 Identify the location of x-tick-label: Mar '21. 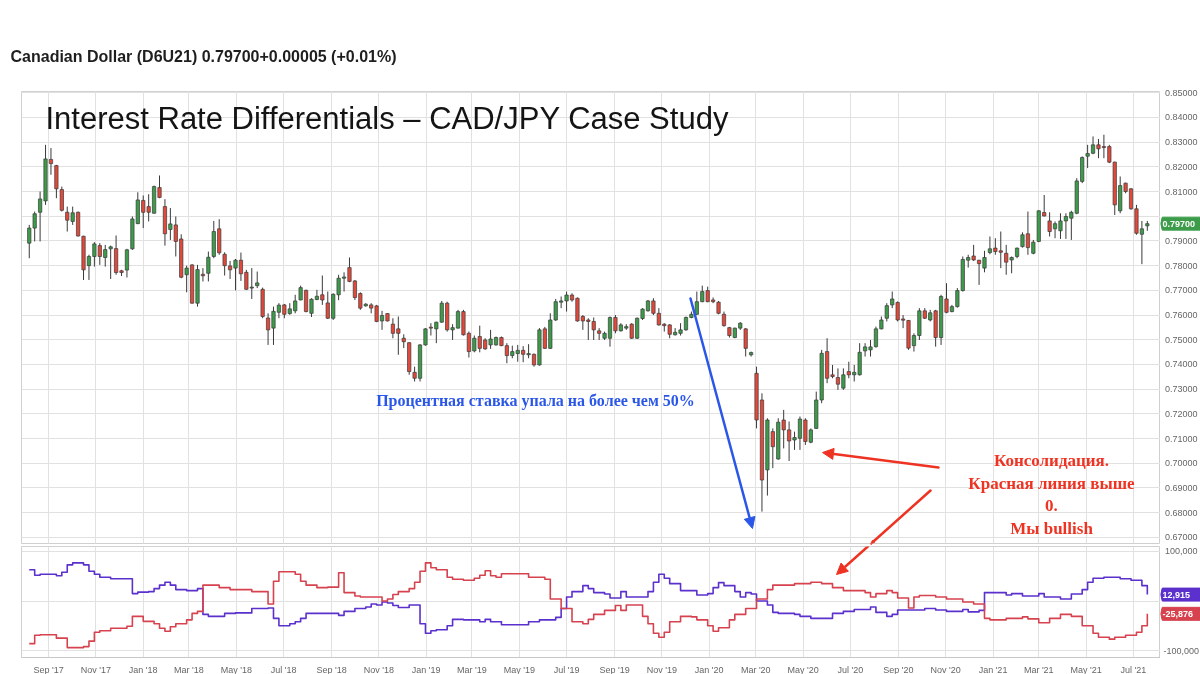
(1038, 669).